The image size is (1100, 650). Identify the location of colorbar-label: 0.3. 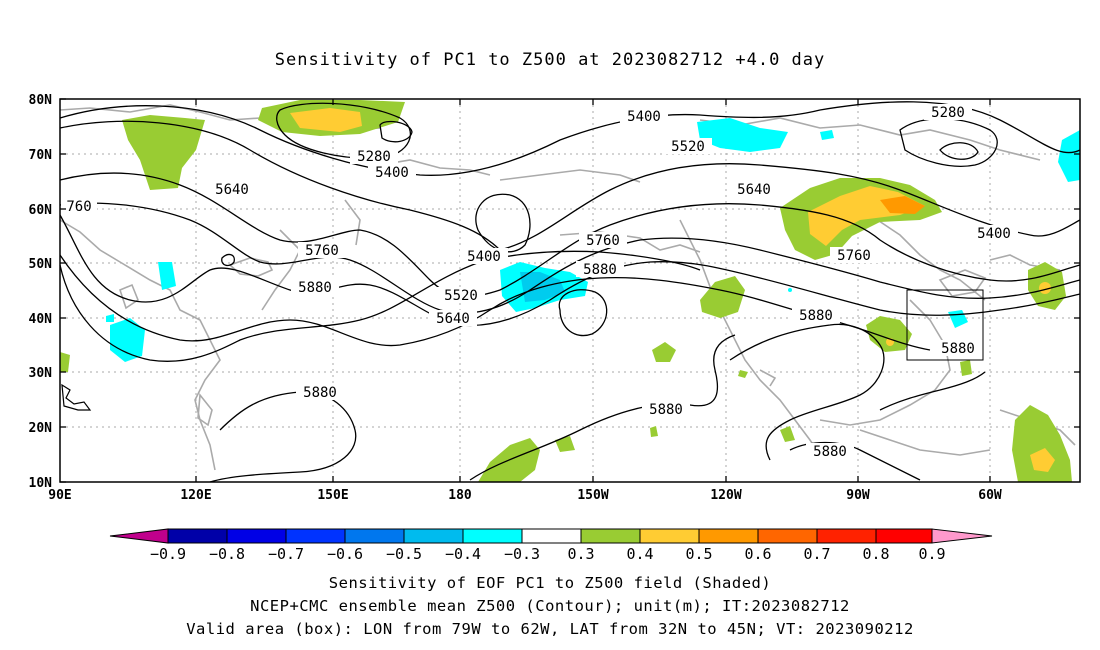
(580, 554).